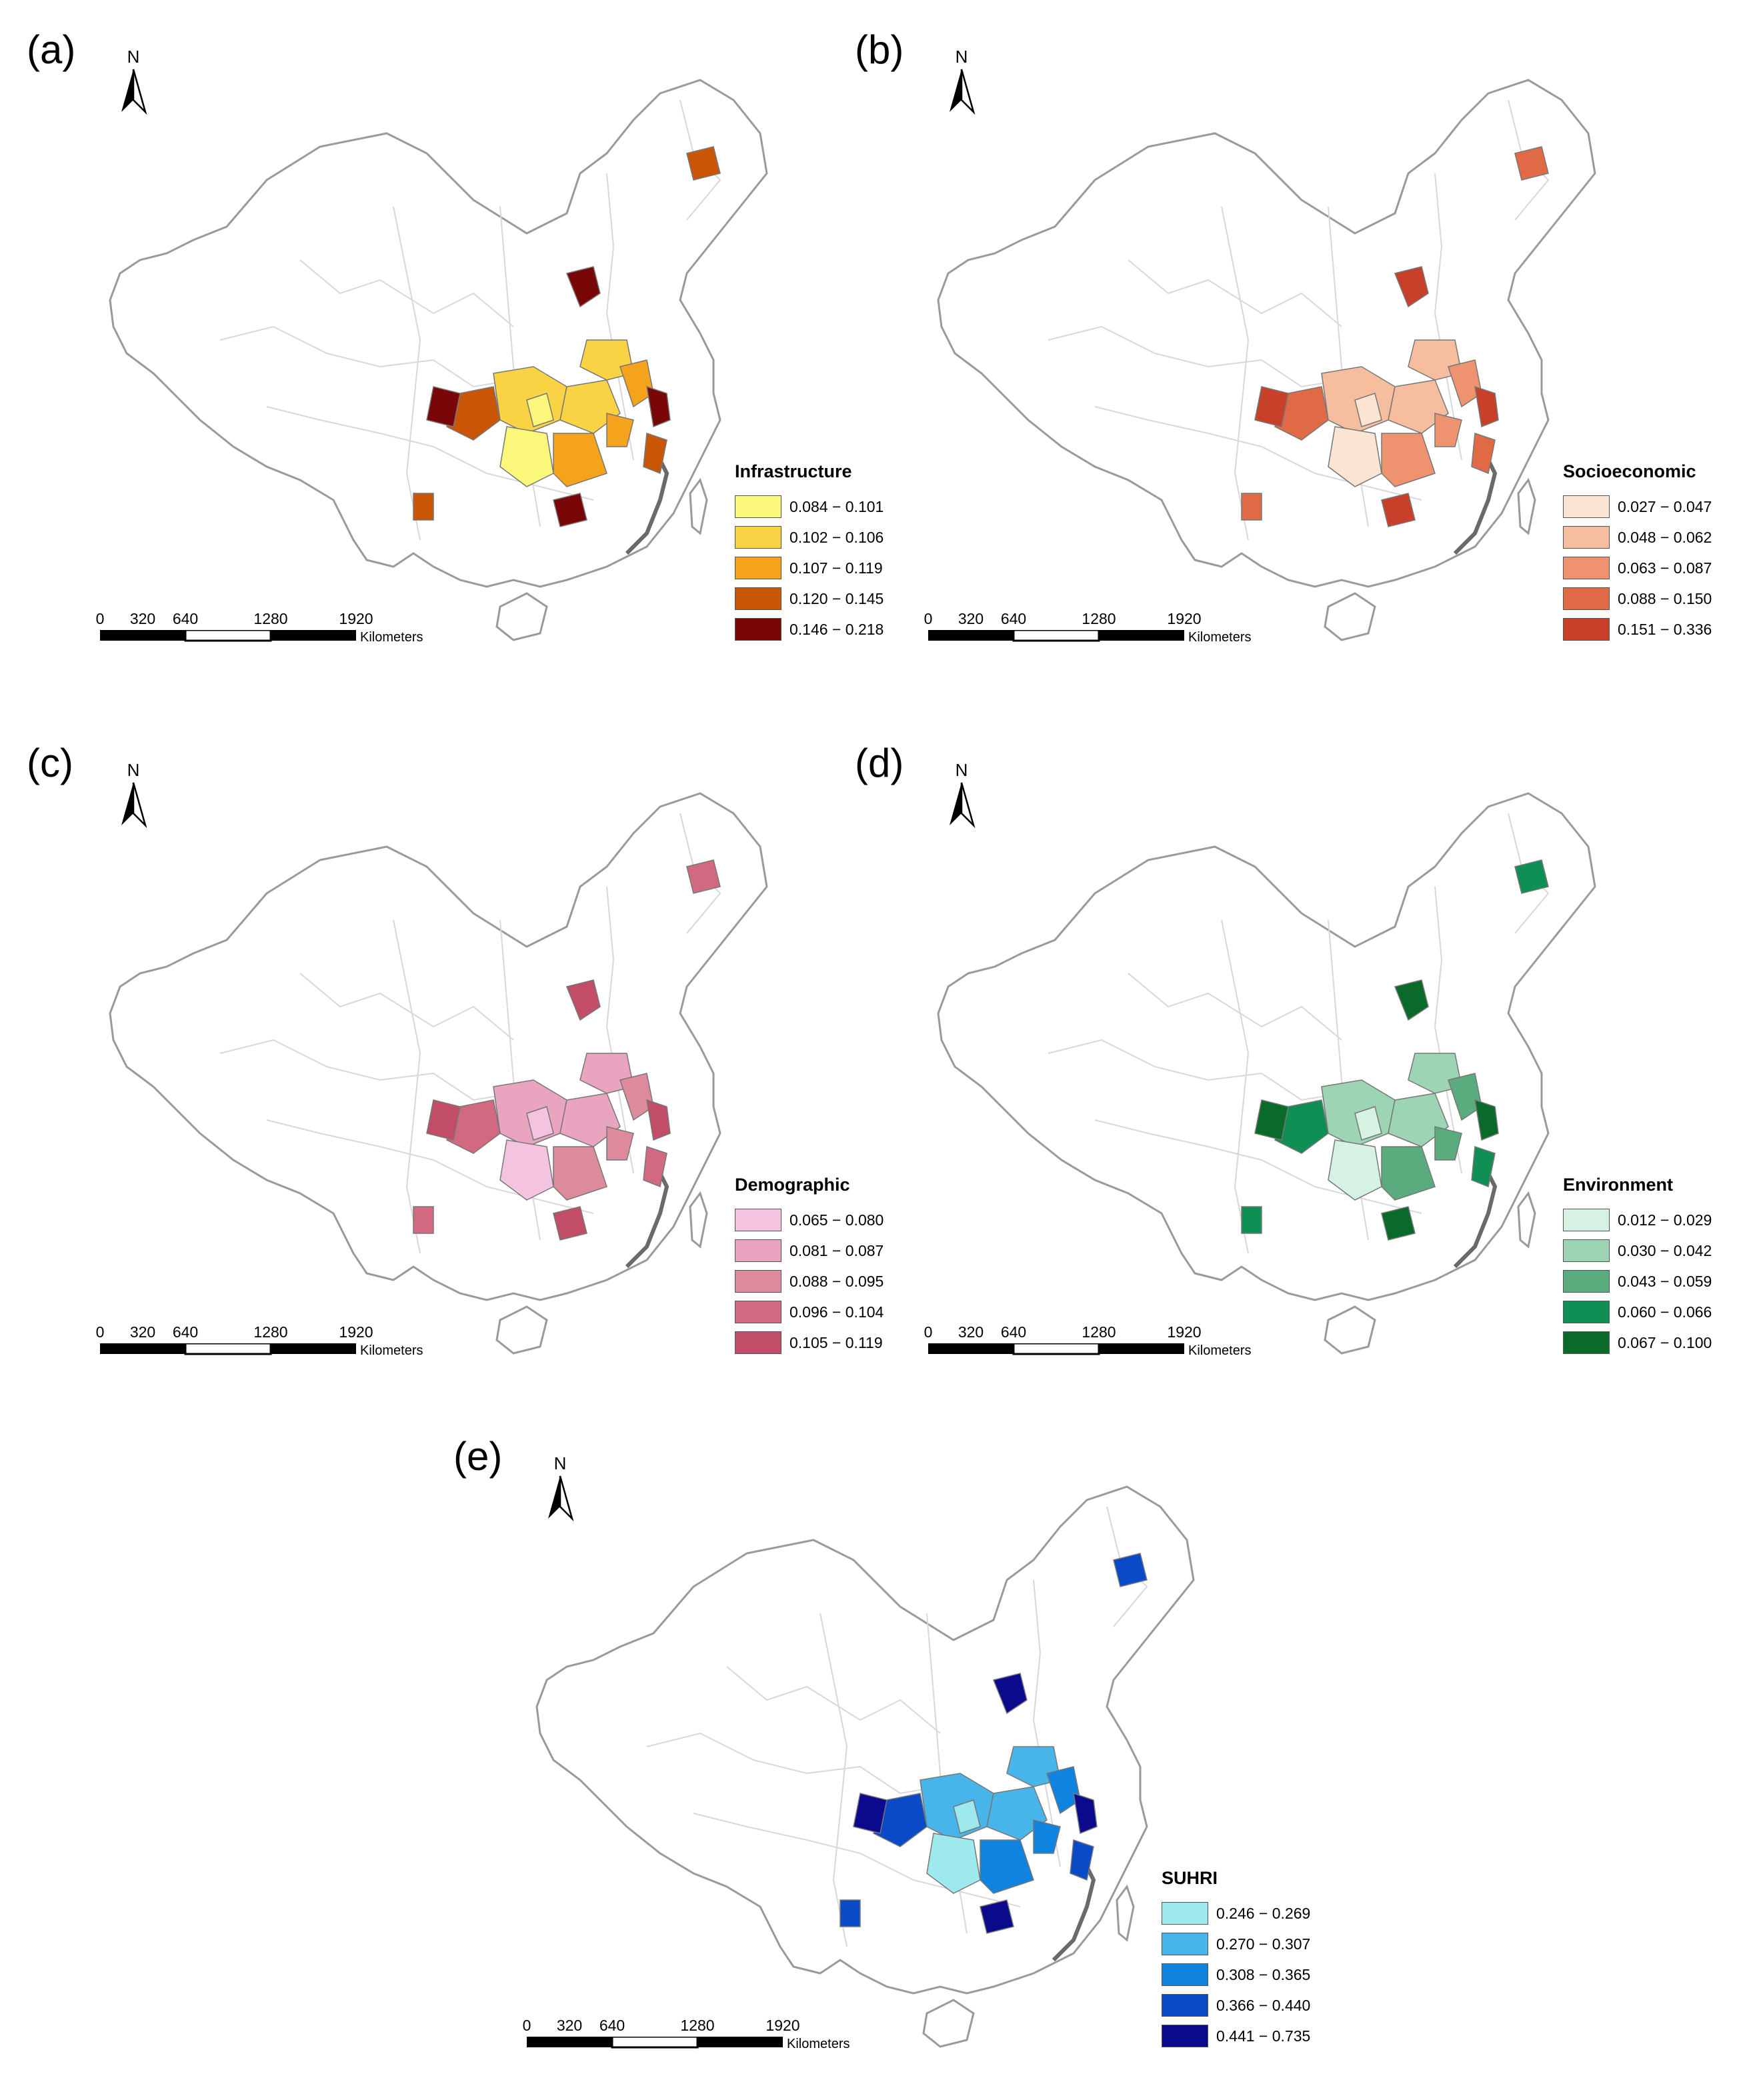  Describe the element at coordinates (836, 1342) in the screenshot. I see `legend-range-label: 0.105 − 0.119` at that location.